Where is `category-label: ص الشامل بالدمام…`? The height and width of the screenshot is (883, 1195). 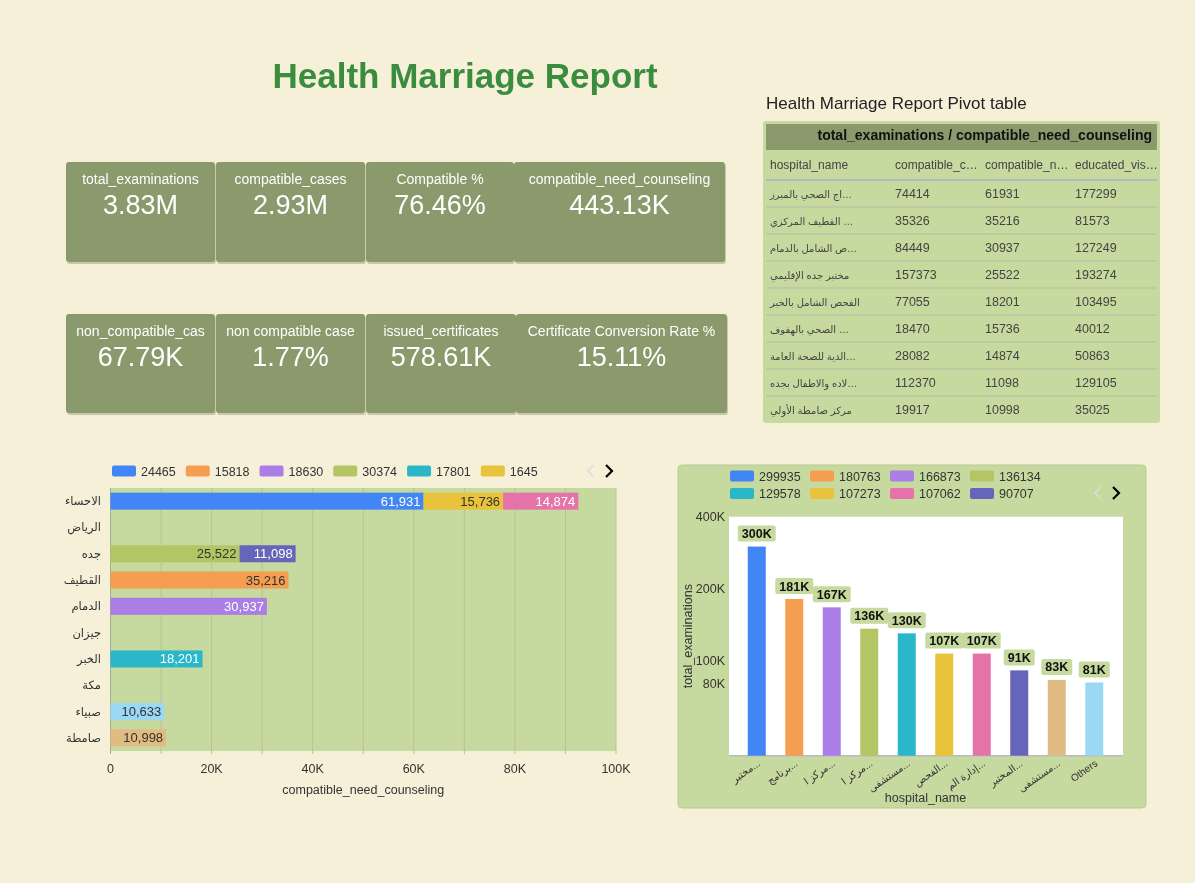 category-label: ص الشامل بالدمام… is located at coordinates (814, 248).